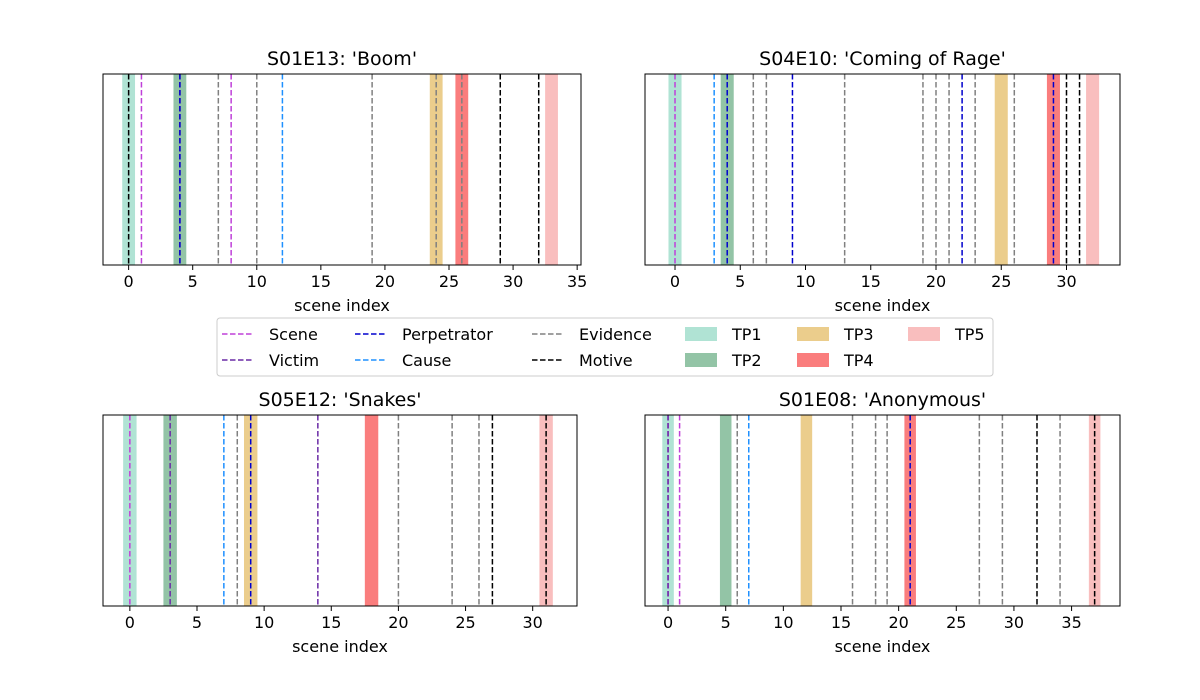 The height and width of the screenshot is (700, 1200). Describe the element at coordinates (426, 360) in the screenshot. I see `legend-label: Cause` at that location.